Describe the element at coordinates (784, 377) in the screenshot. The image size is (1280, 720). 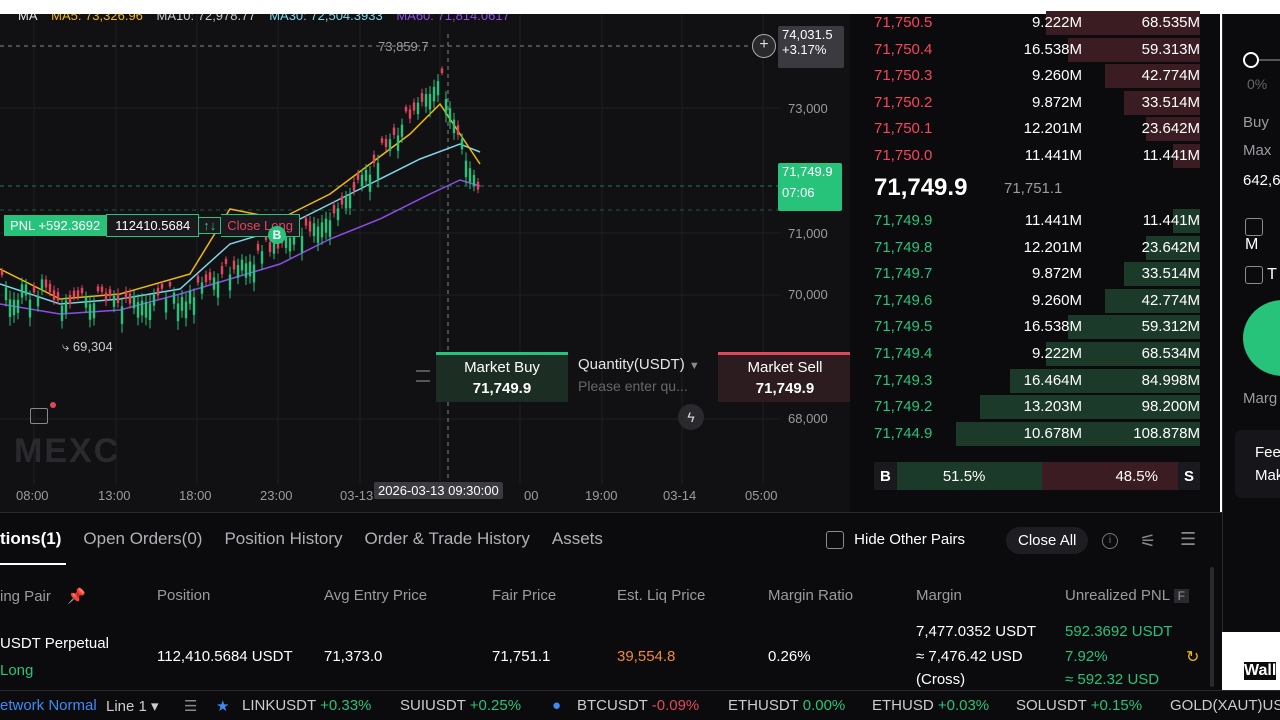
I see `market-sell-button: Market Sell 71,749.9` at that location.